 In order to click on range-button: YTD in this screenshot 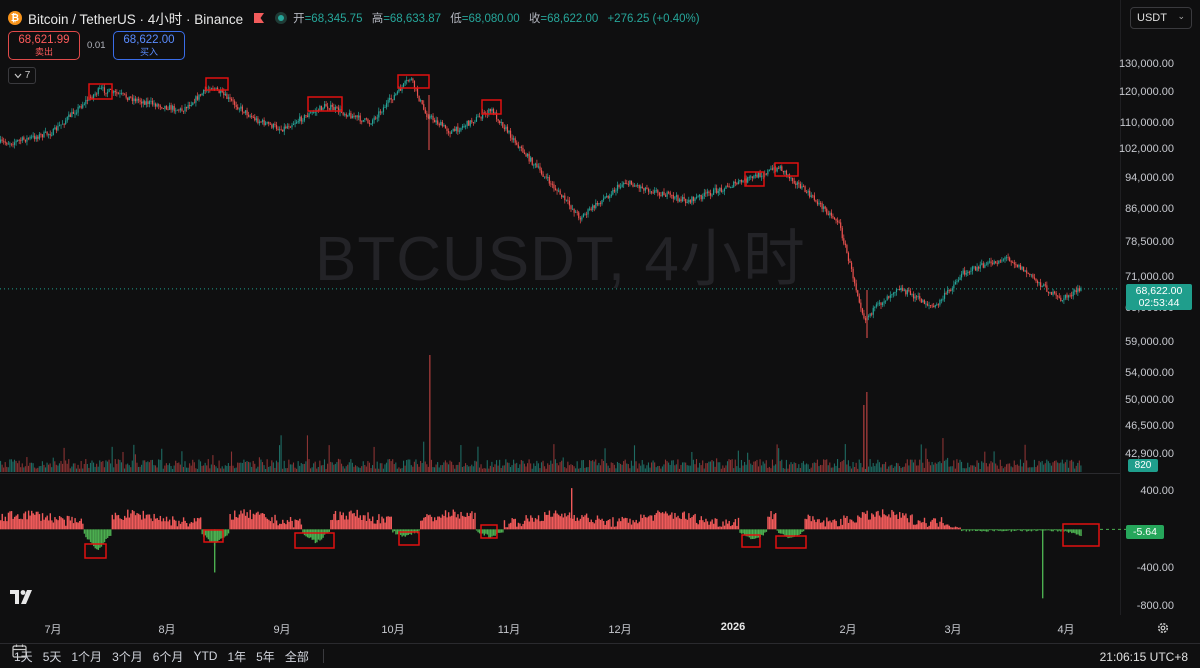, I will do `click(205, 656)`.